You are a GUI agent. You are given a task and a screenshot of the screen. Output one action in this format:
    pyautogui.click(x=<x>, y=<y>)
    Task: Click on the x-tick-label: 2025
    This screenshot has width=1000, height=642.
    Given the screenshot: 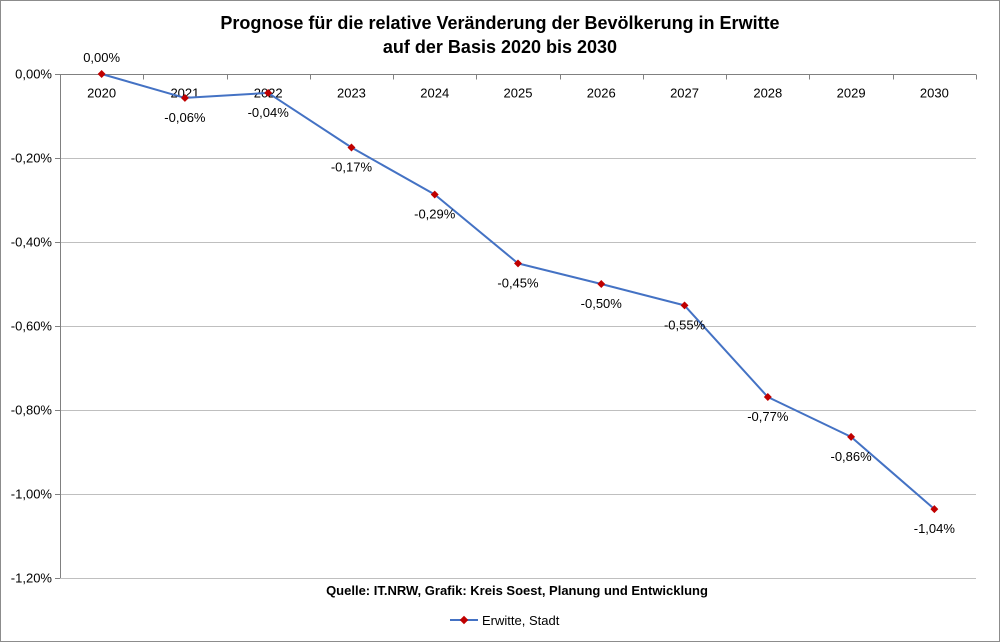 What is the action you would take?
    pyautogui.click(x=518, y=93)
    